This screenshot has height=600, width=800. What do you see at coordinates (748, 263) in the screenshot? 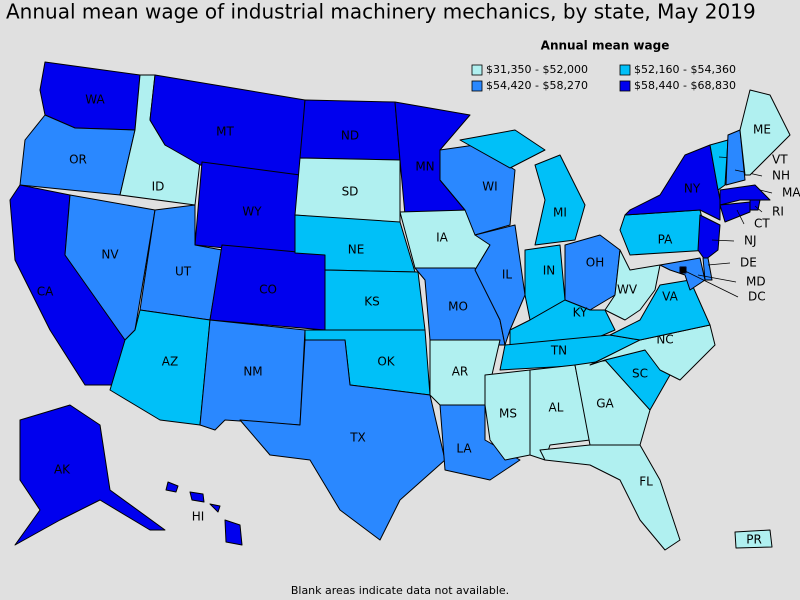
I see `state-label: DE` at bounding box center [748, 263].